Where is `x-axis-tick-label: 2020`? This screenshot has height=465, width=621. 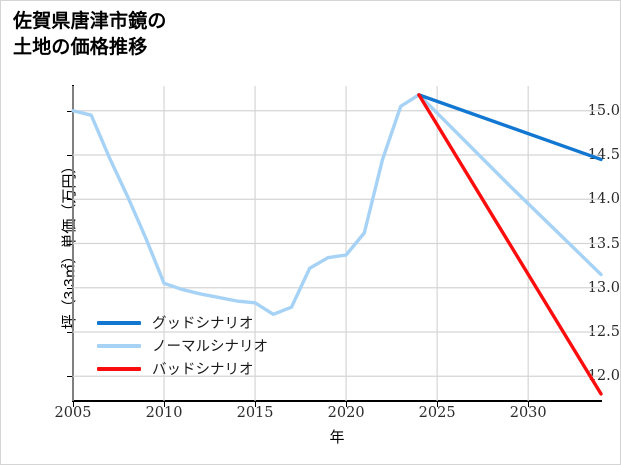 x-axis-tick-label: 2020 is located at coordinates (346, 413).